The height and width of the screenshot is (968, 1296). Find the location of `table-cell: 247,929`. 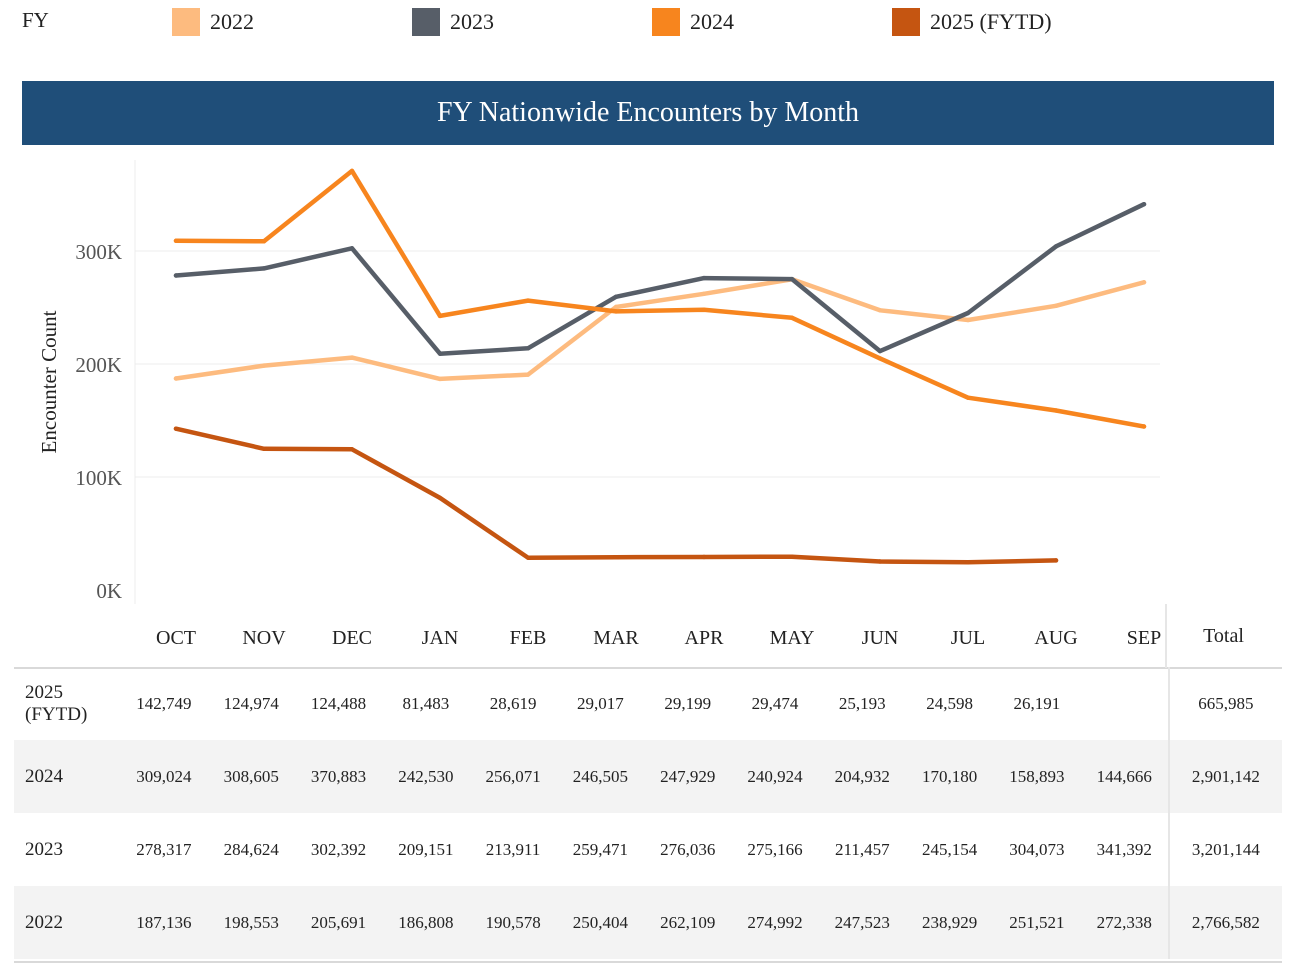

table-cell: 247,929 is located at coordinates (688, 776).